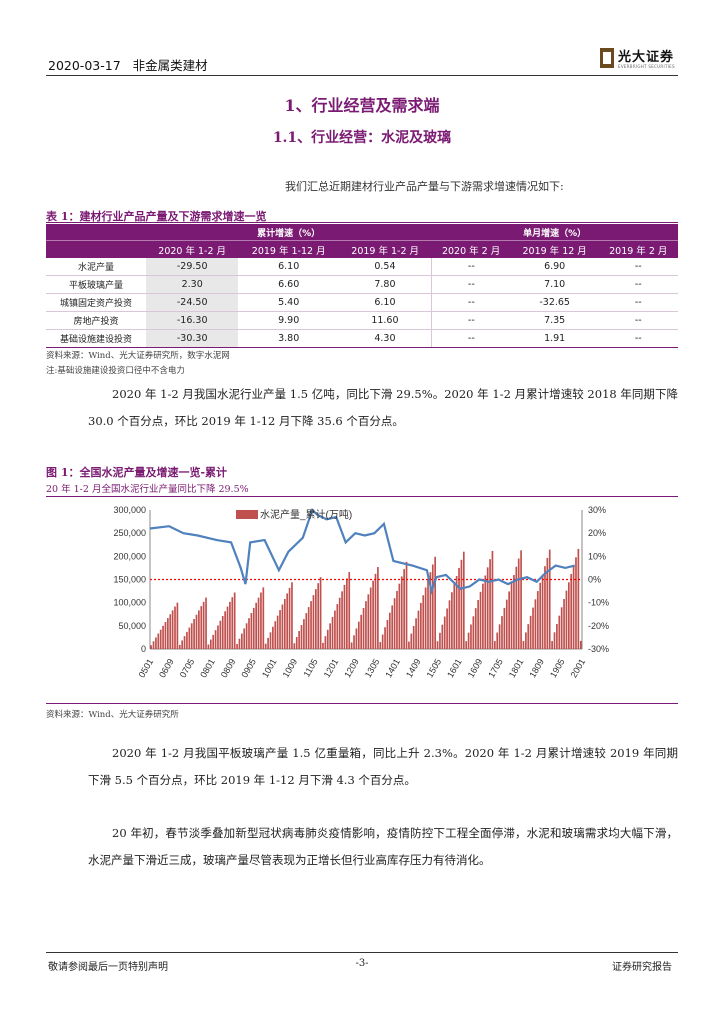 The height and width of the screenshot is (1024, 724). I want to click on right-tick-label: -30%, so click(598, 649).